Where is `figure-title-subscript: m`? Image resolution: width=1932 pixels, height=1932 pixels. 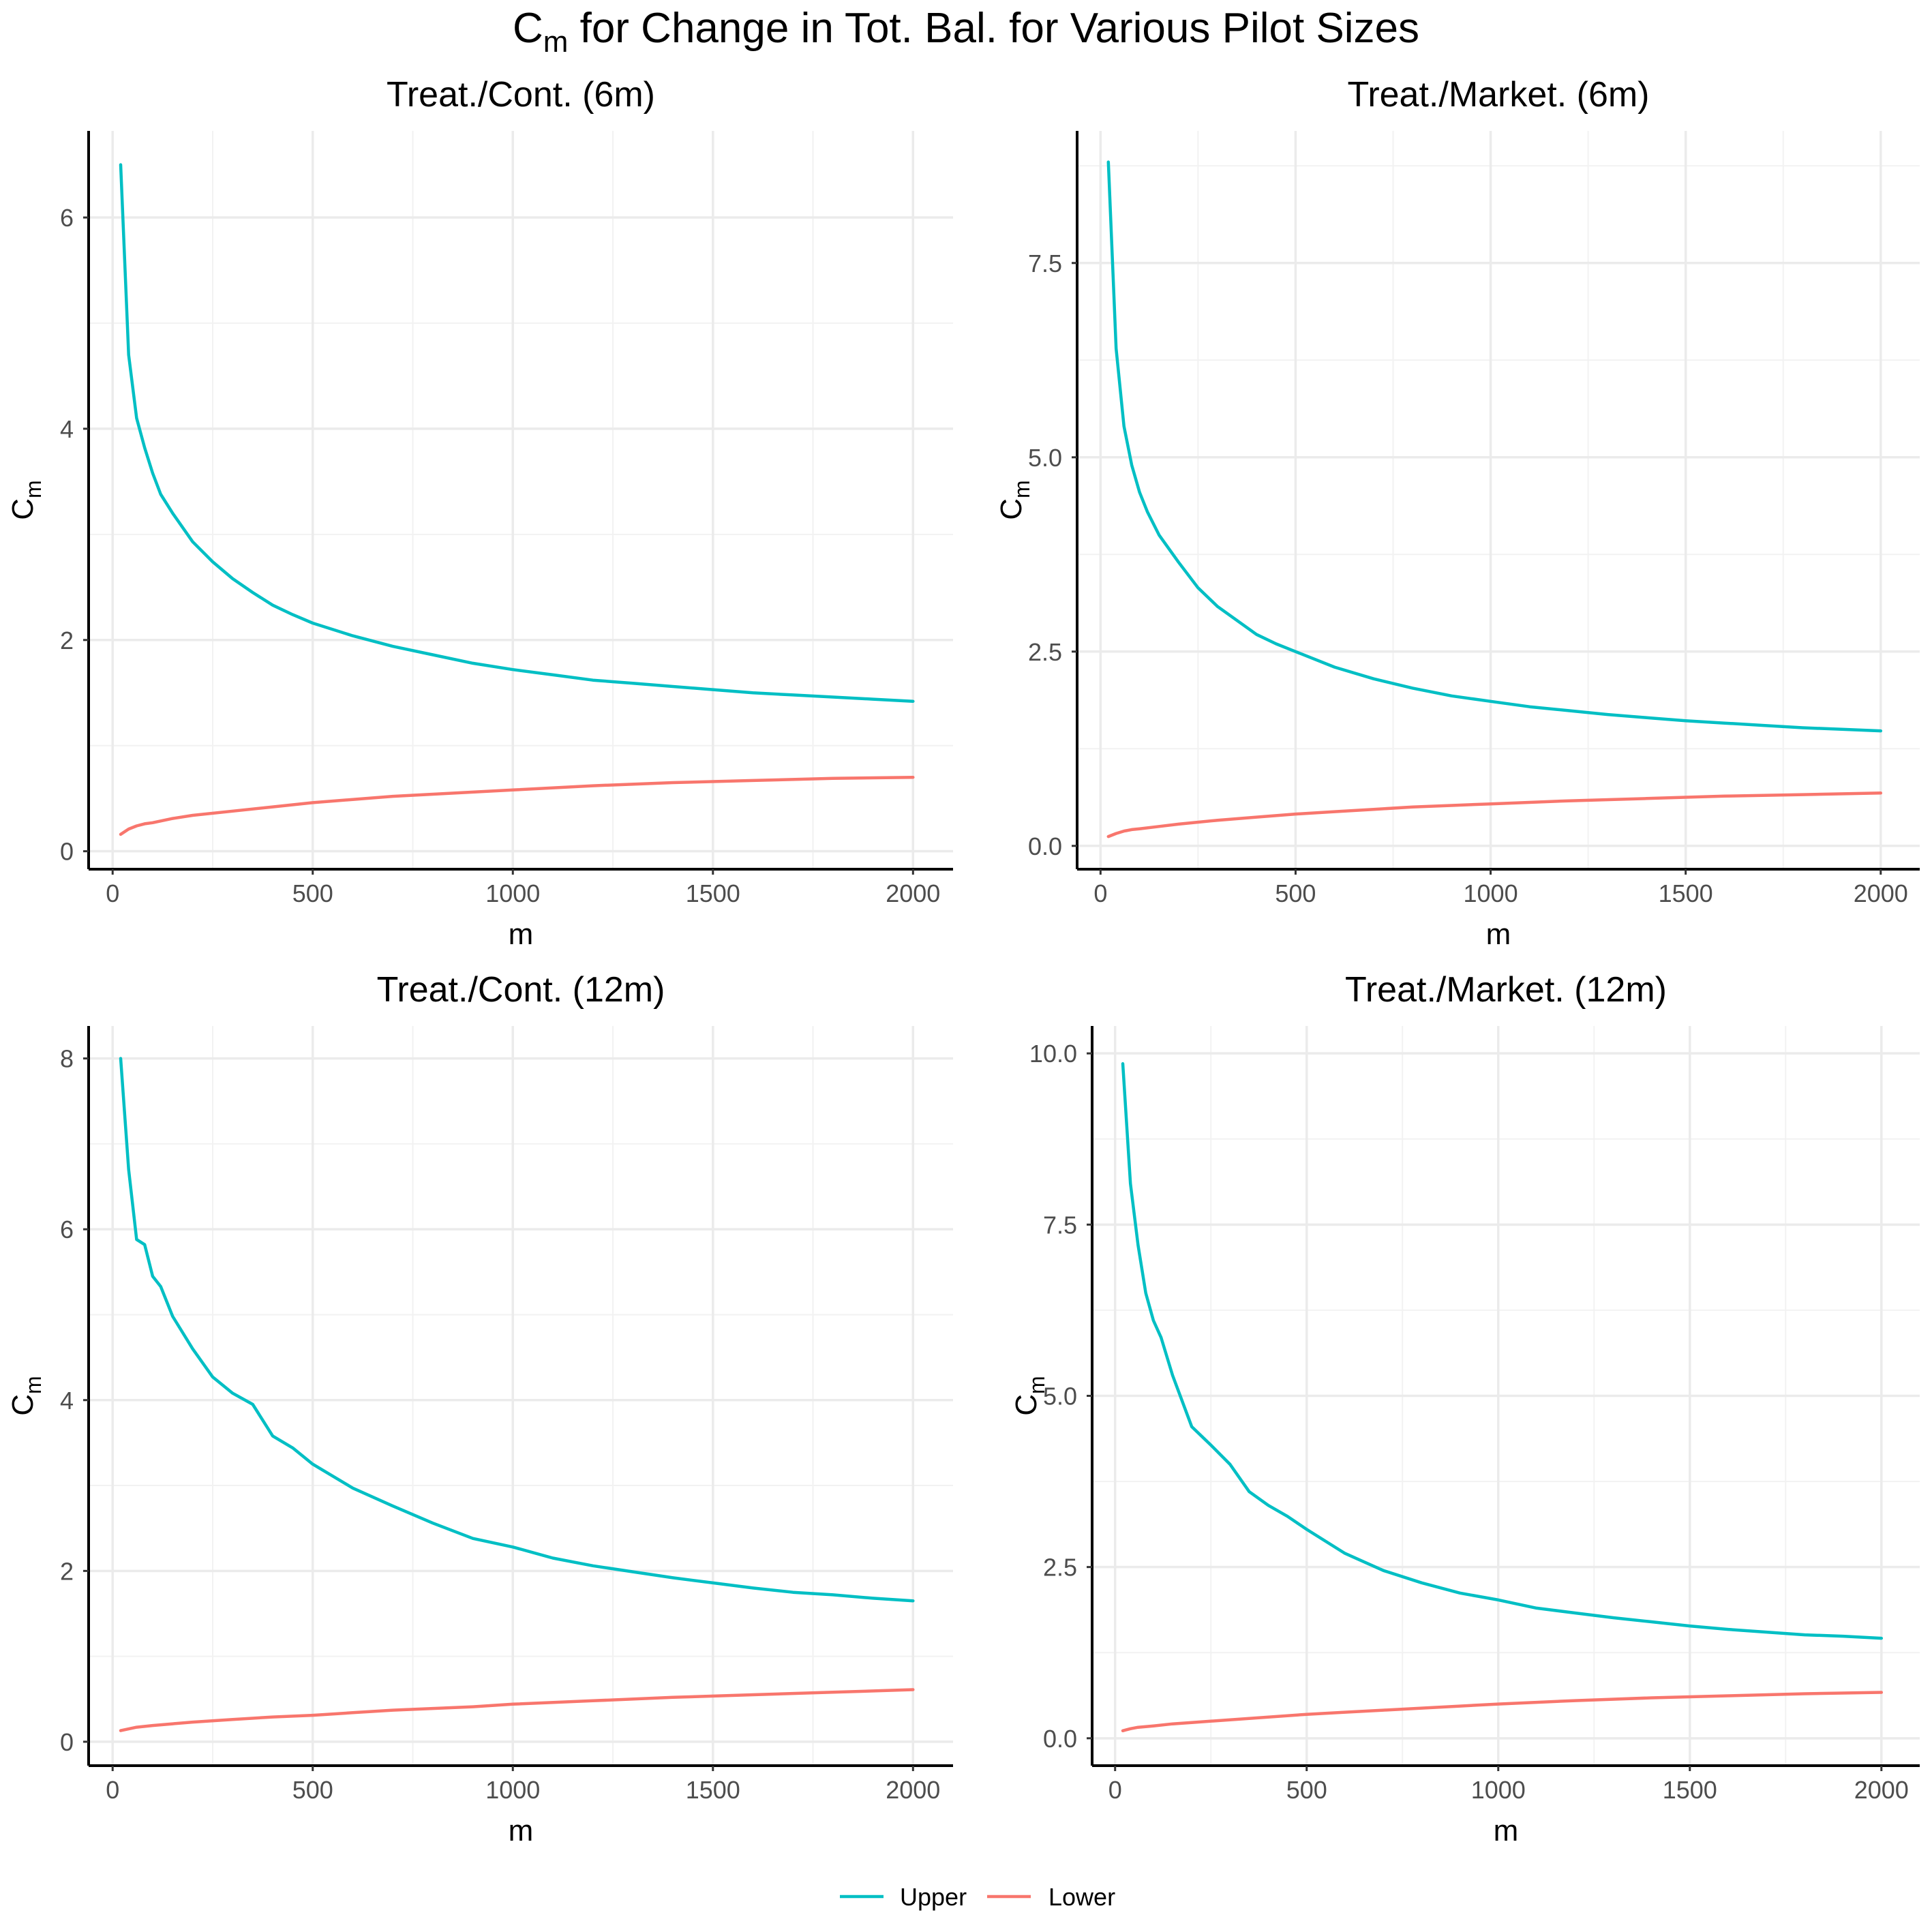
figure-title-subscript: m is located at coordinates (556, 42).